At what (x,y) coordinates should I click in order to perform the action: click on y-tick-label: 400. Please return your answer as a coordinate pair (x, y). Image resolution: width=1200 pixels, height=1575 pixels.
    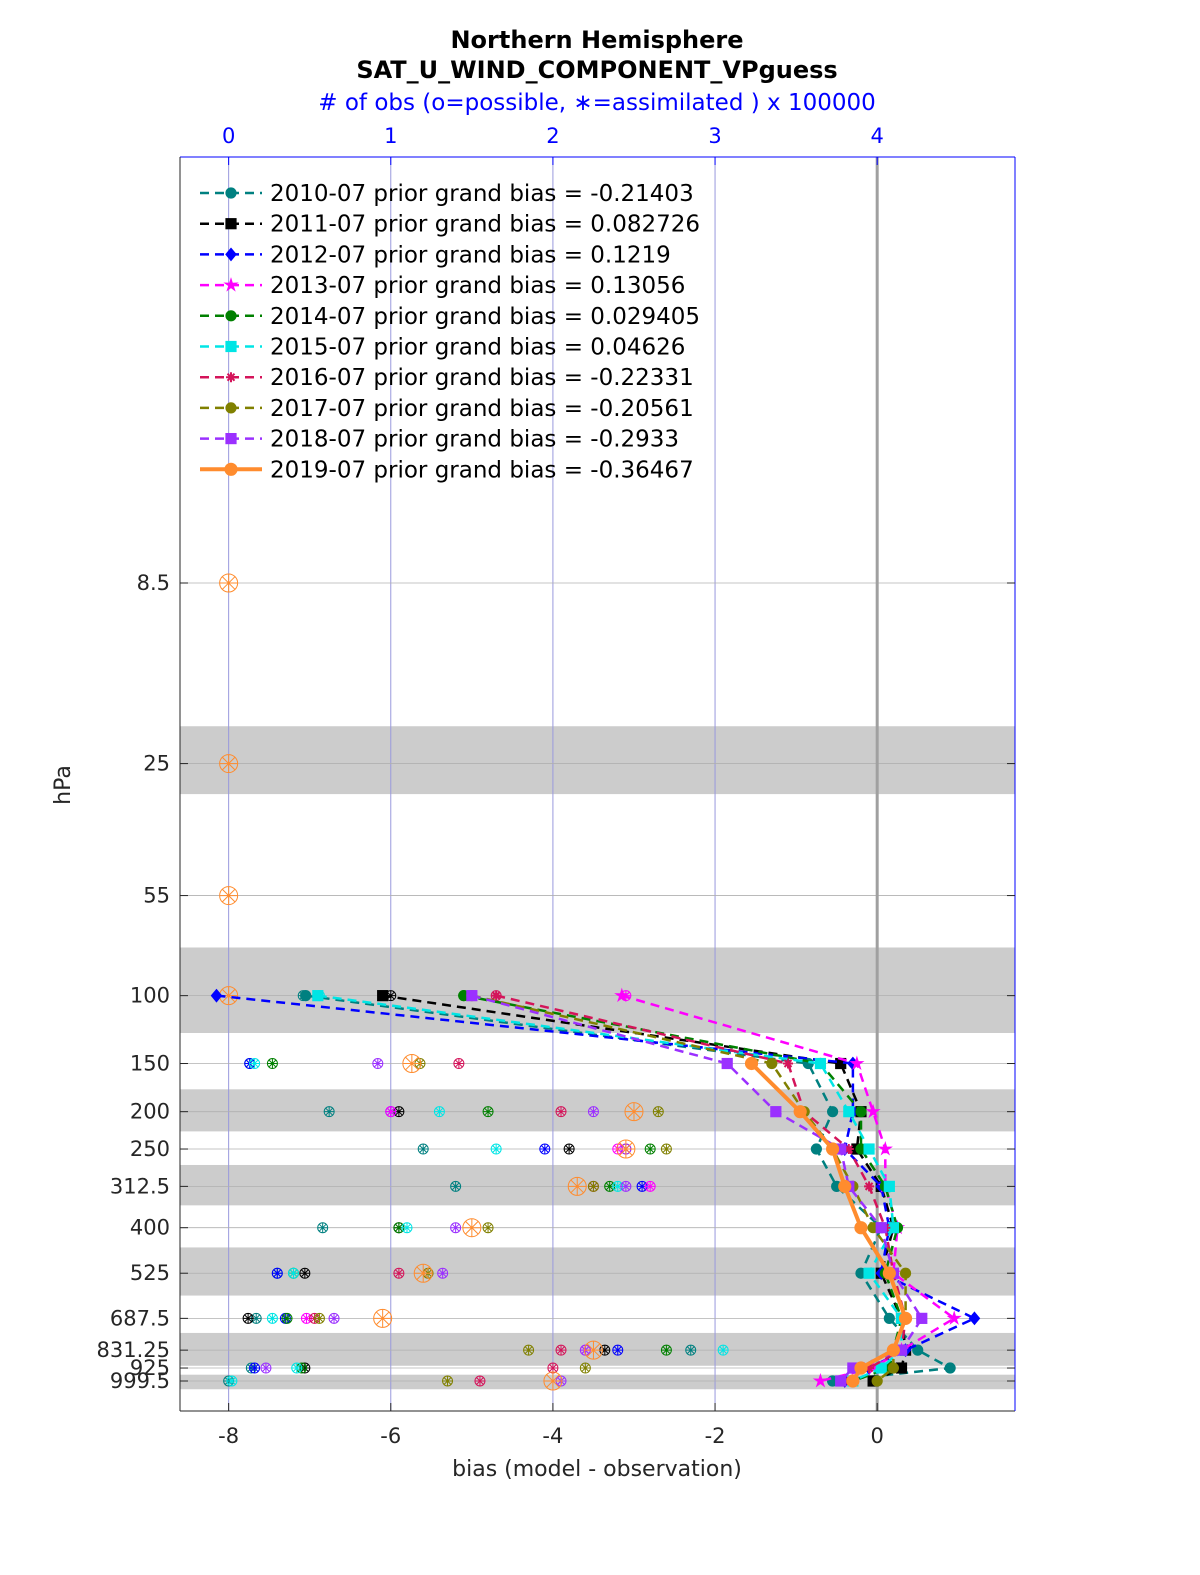
    Looking at the image, I should click on (150, 1228).